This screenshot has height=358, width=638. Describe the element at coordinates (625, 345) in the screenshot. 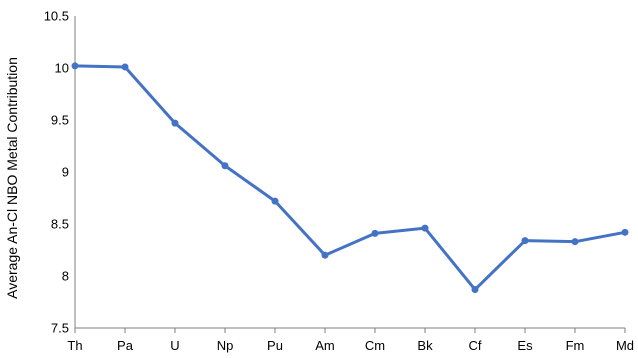

I see `x-tick-label: Md` at that location.